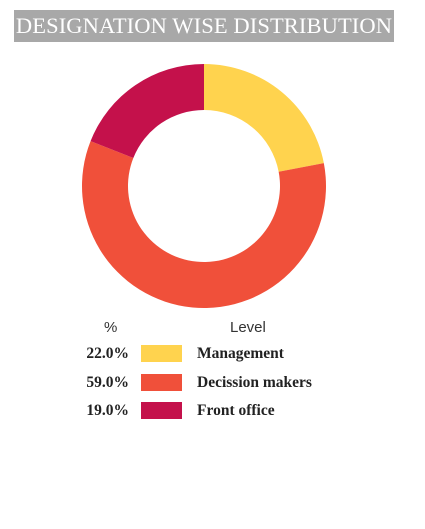 Image resolution: width=425 pixels, height=529 pixels. Describe the element at coordinates (236, 410) in the screenshot. I see `legend-label: Front office` at that location.